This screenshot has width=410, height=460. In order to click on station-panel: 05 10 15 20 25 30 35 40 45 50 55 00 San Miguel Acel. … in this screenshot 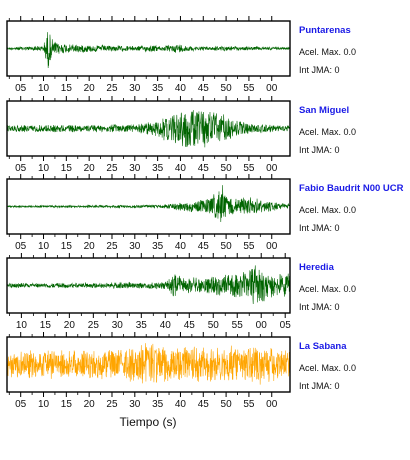, I will do `click(181, 135)`.